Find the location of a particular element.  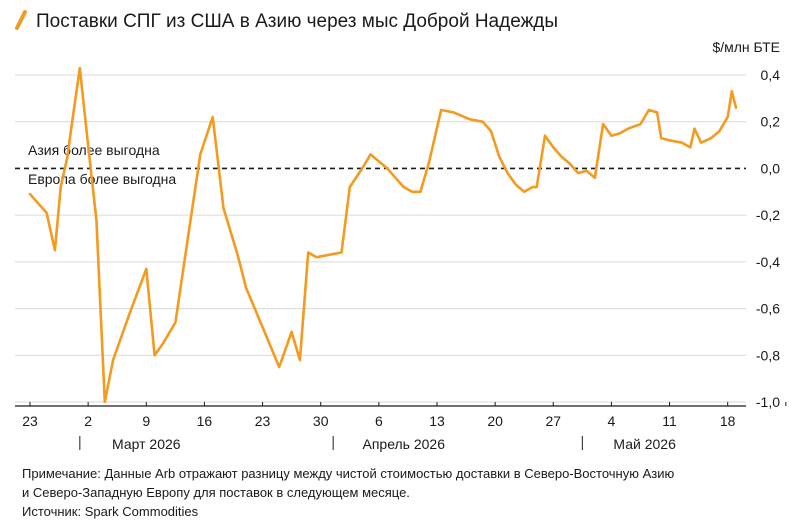

month-label: Март 2026 is located at coordinates (146, 444).